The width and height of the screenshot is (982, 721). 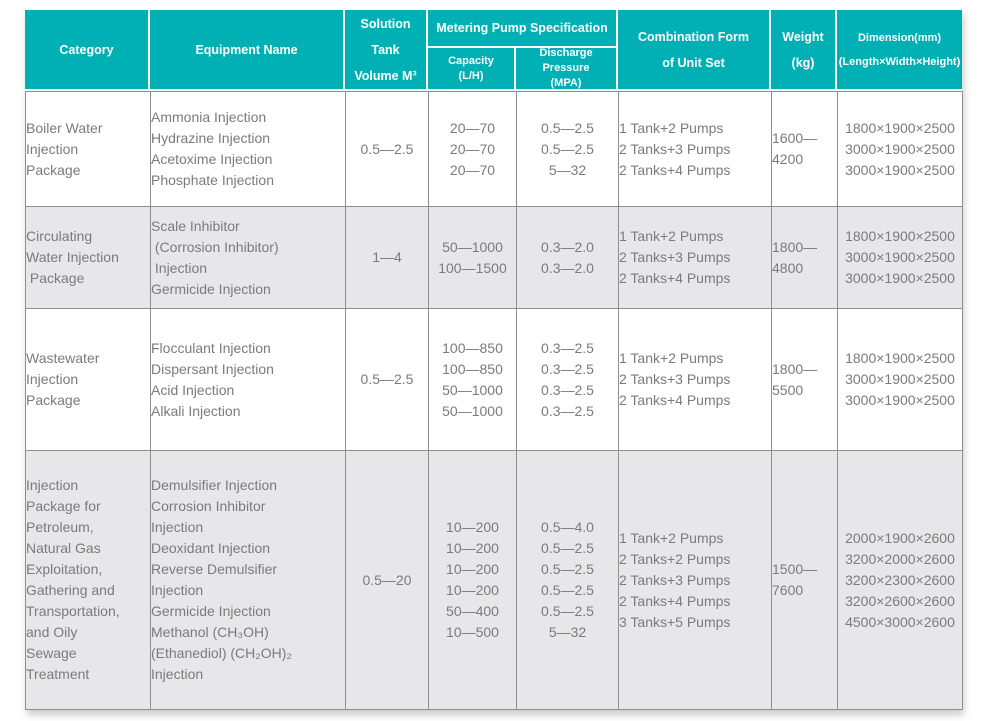 What do you see at coordinates (804, 379) in the screenshot?
I see `cell-weight: 1800— 5500` at bounding box center [804, 379].